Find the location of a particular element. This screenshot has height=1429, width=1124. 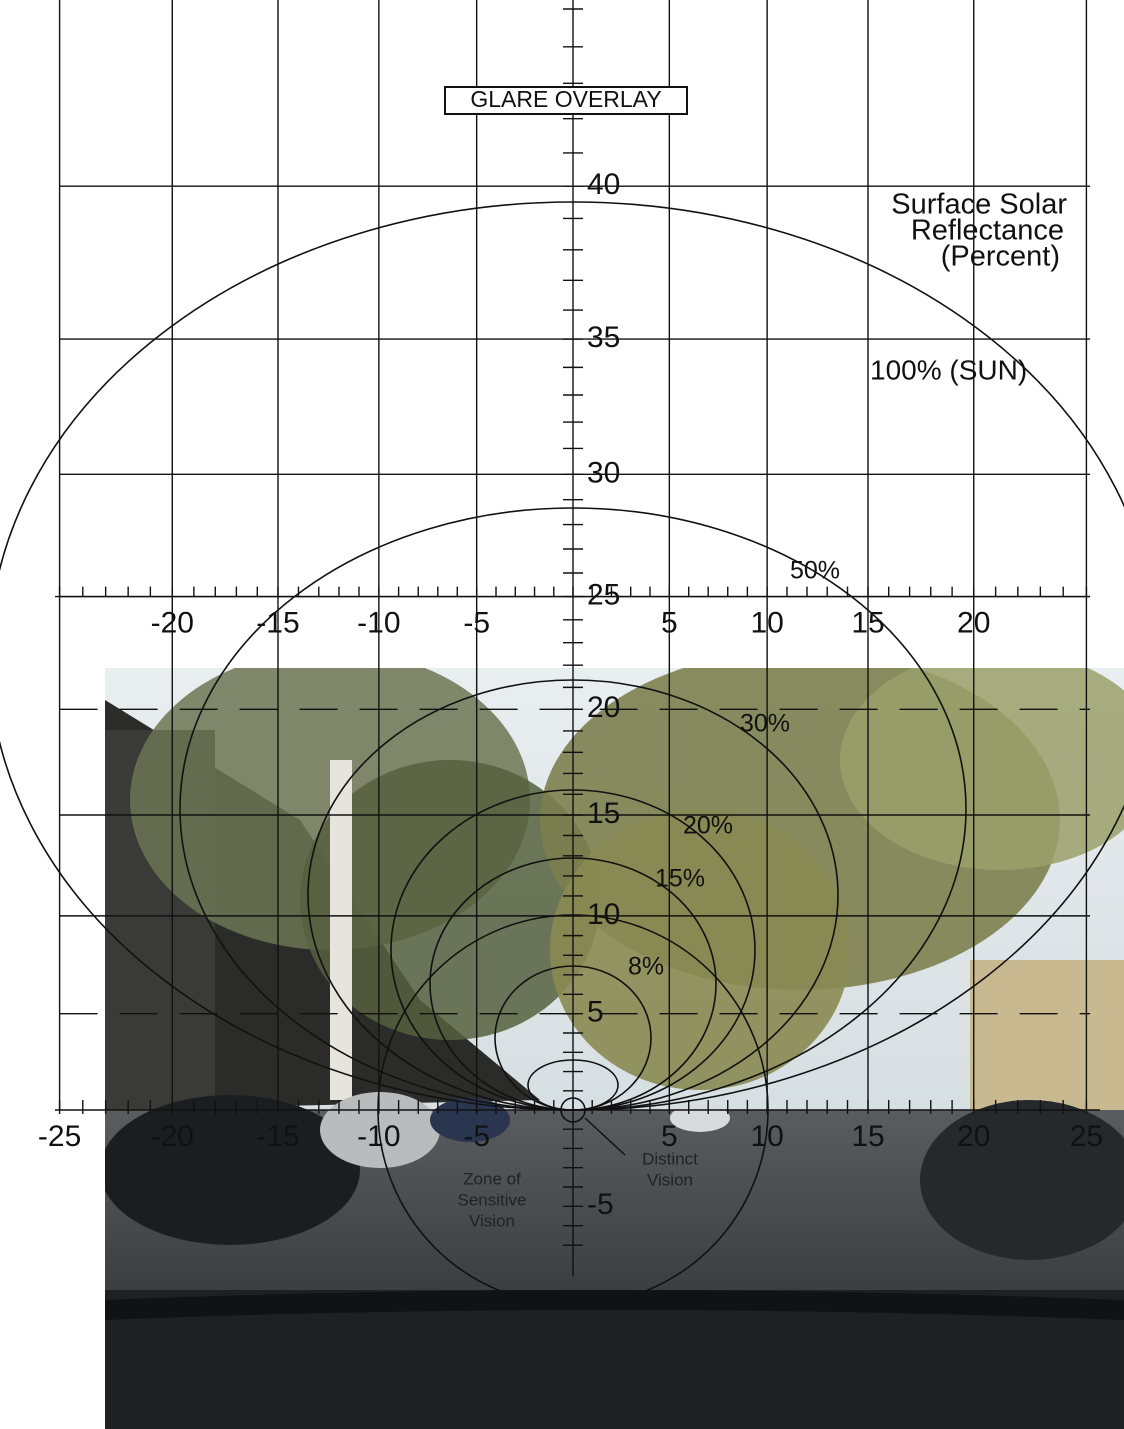

lower-tick-label: -20 is located at coordinates (172, 1136).